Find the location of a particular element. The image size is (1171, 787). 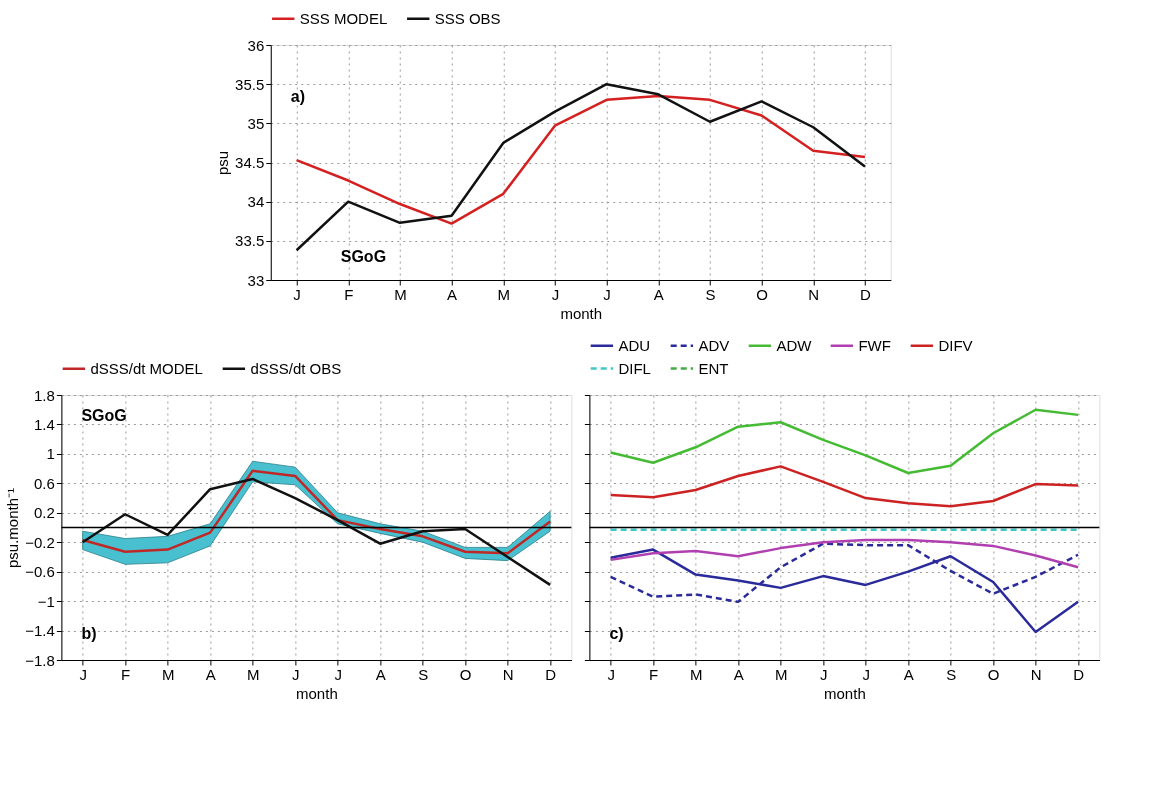

legend-label: ENT is located at coordinates (713, 368).